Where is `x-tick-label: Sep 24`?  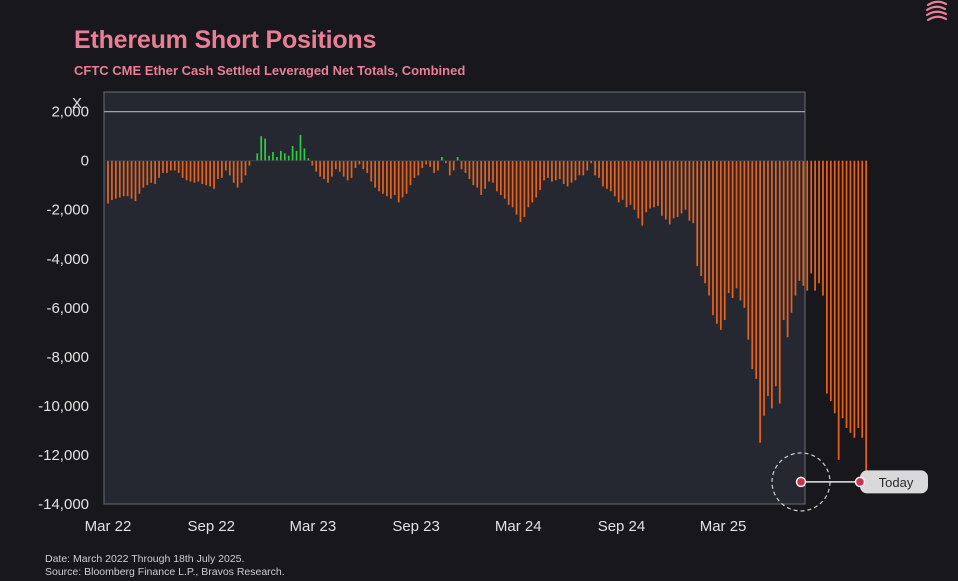
x-tick-label: Sep 24 is located at coordinates (622, 526).